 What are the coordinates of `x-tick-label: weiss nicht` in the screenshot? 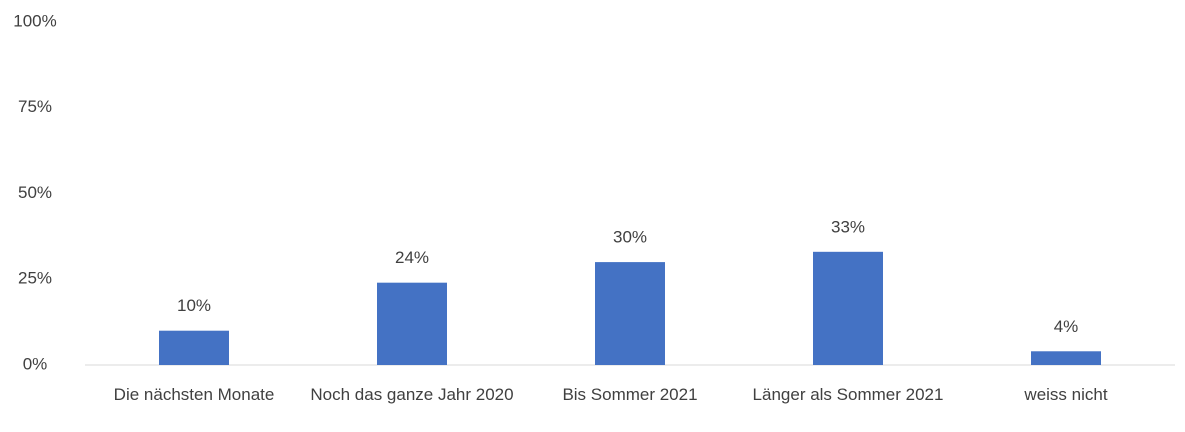 It's located at (1066, 394).